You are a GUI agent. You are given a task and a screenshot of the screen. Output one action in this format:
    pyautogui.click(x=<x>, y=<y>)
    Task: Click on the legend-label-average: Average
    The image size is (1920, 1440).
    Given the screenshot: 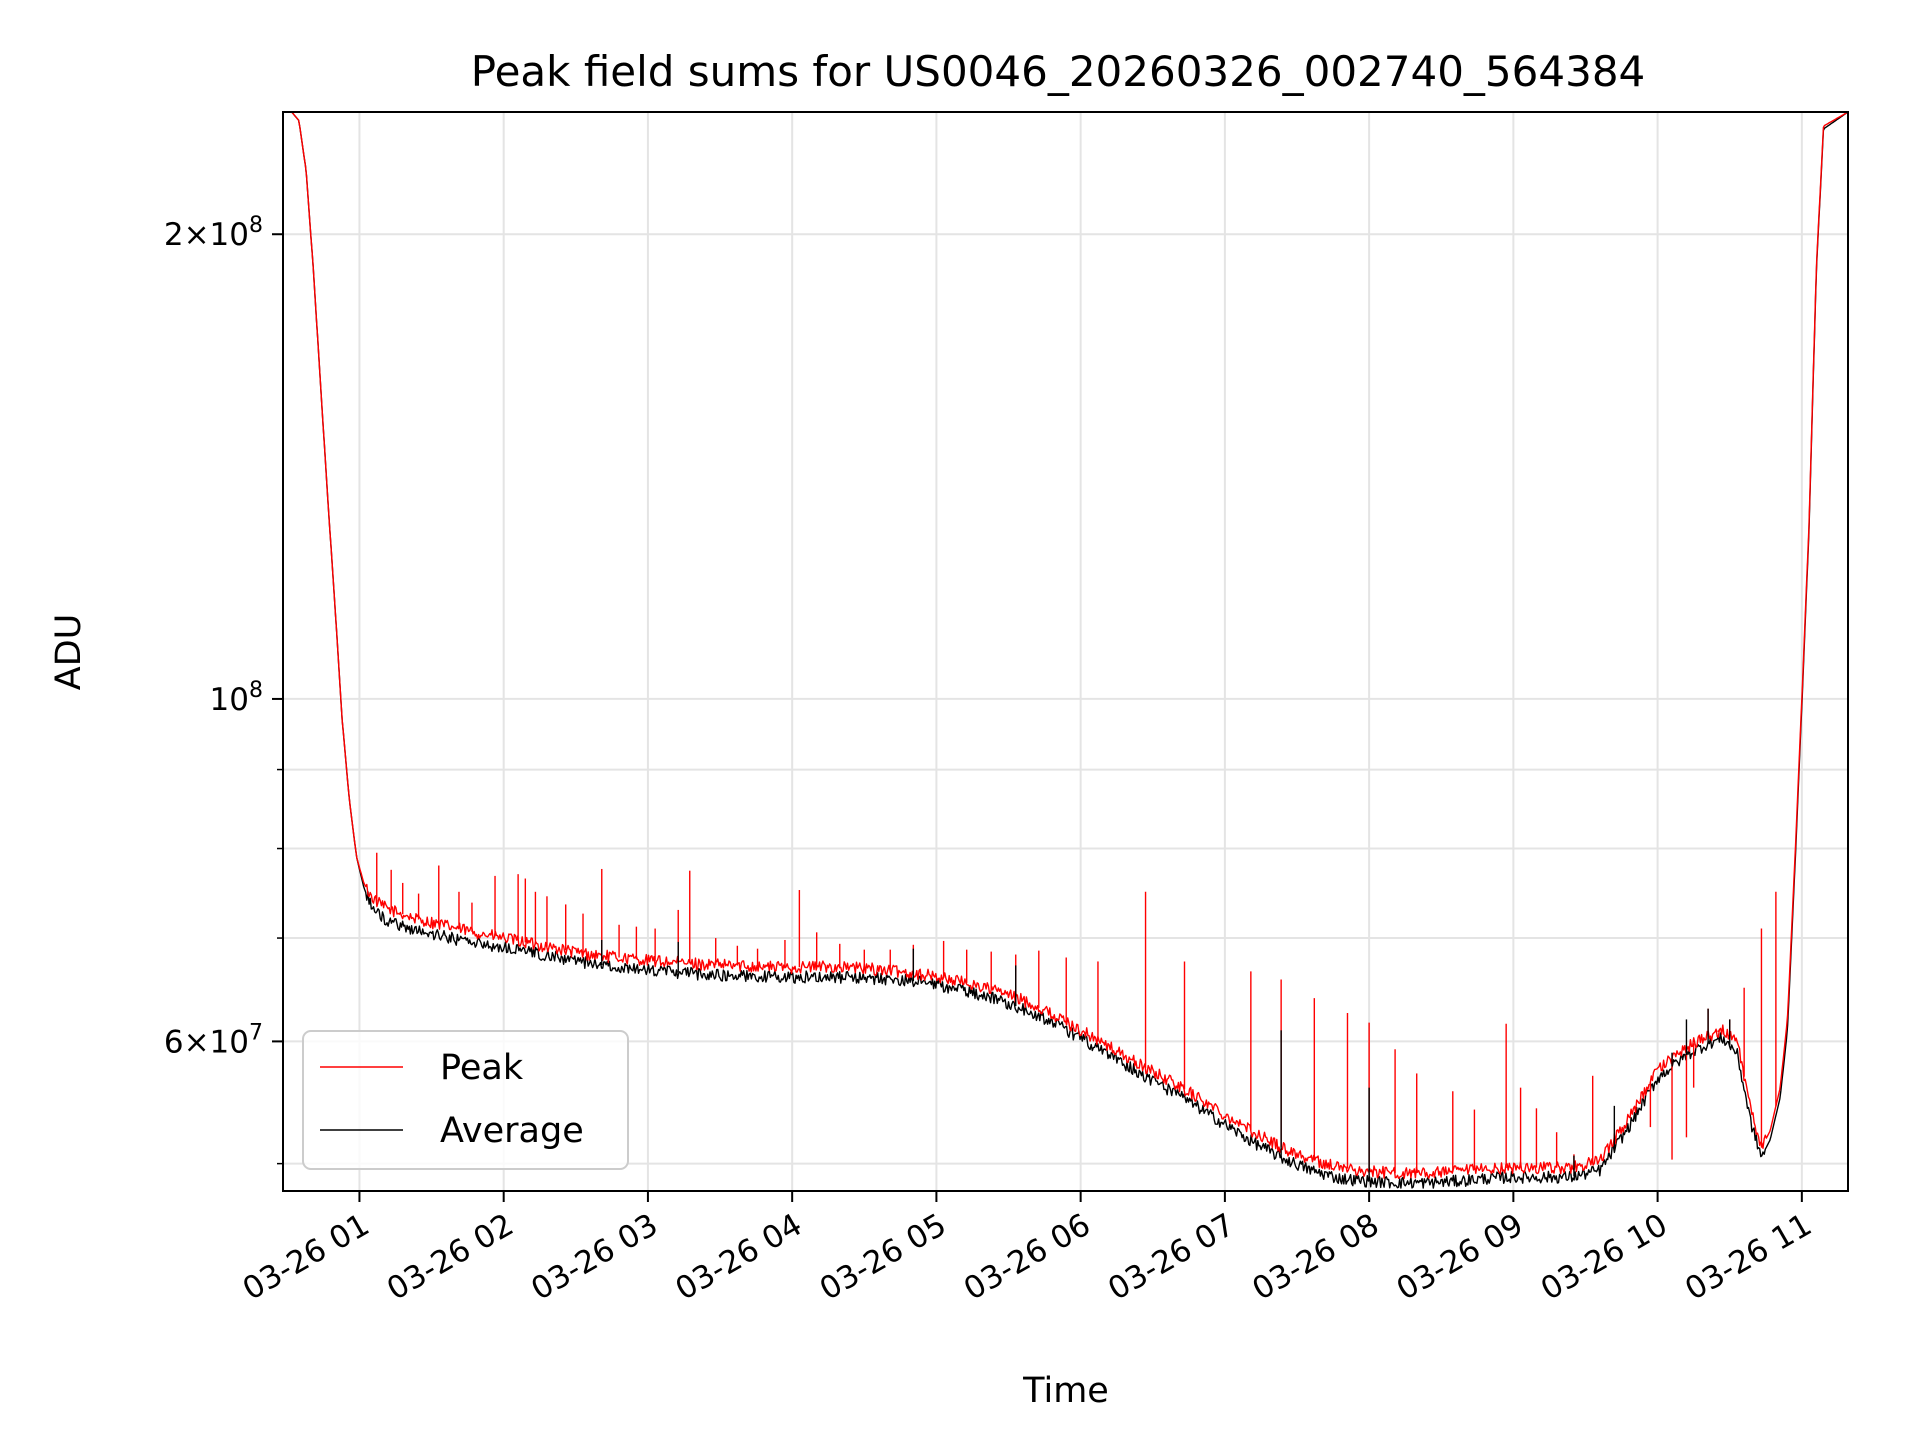 What is the action you would take?
    pyautogui.click(x=512, y=1131)
    